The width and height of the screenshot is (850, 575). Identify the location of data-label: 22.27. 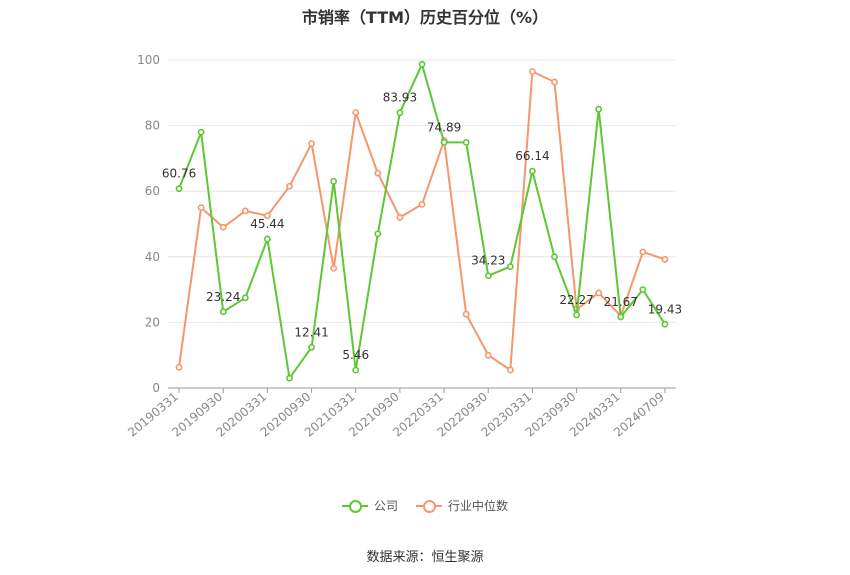
(576, 300).